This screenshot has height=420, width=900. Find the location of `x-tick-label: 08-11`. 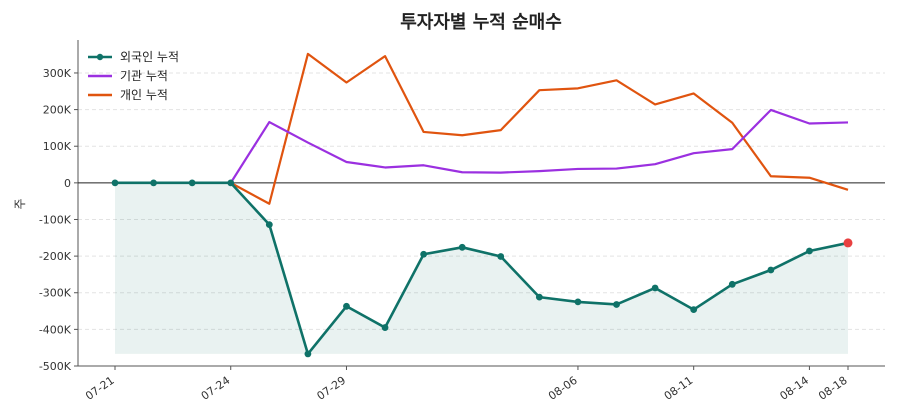

x-tick-label: 08-11 is located at coordinates (679, 388).